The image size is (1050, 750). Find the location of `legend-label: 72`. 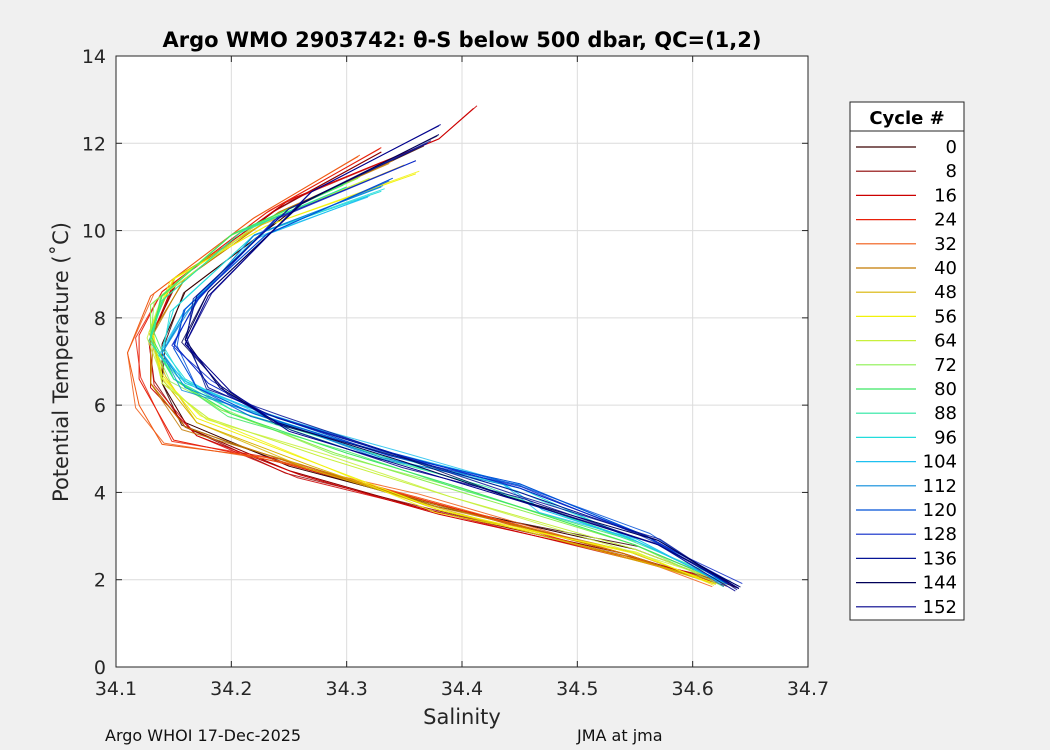

legend-label: 72 is located at coordinates (945, 365).